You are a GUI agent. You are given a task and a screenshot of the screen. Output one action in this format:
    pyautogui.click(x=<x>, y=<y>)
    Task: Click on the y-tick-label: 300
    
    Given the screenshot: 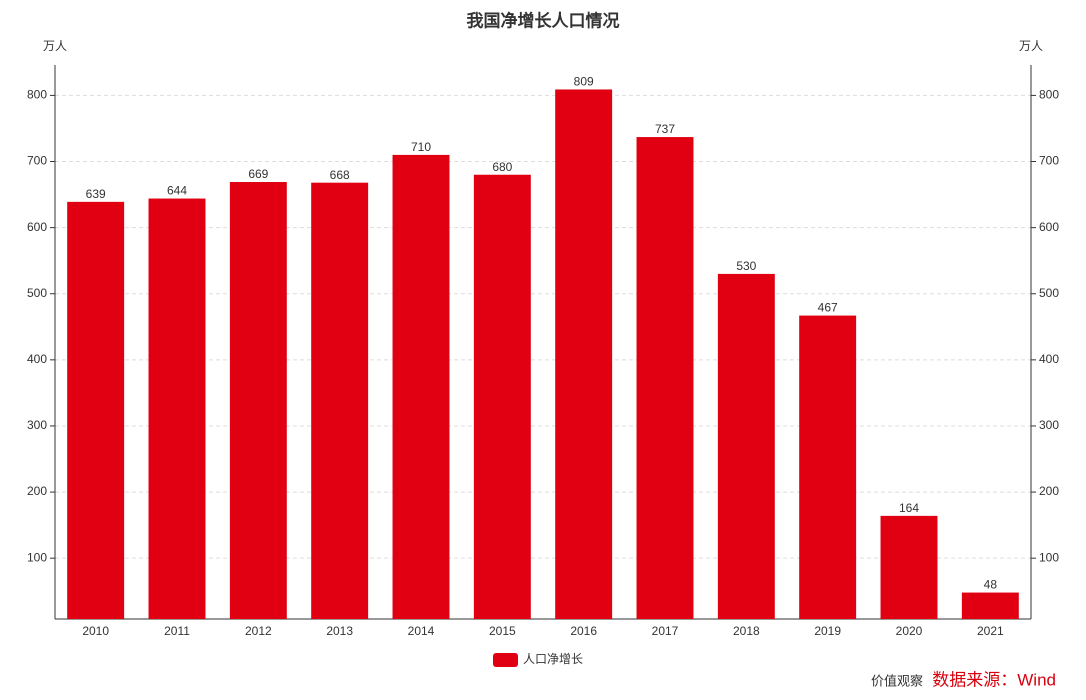 What is the action you would take?
    pyautogui.click(x=37, y=425)
    